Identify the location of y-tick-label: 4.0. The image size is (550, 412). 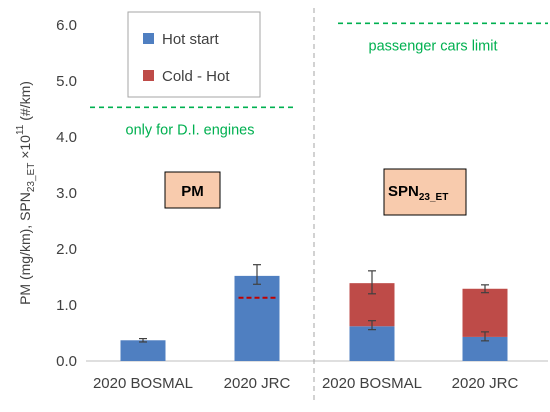
(66, 137).